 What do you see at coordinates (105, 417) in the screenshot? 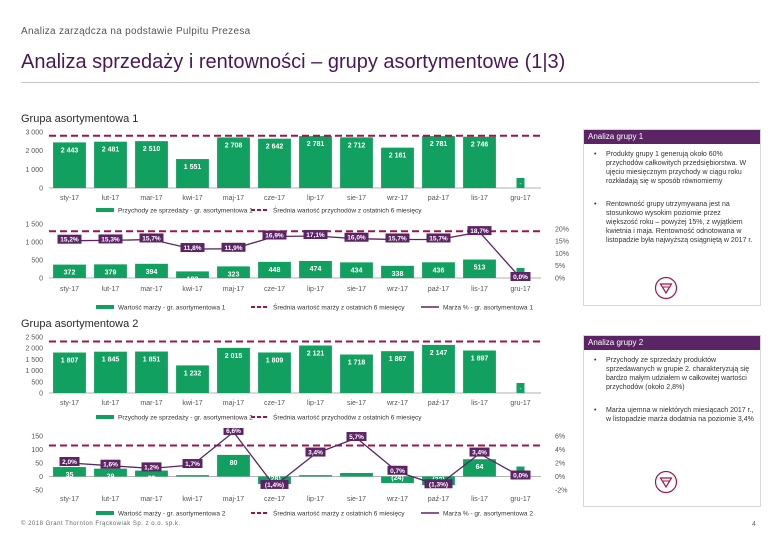
I see `legend-swatch` at bounding box center [105, 417].